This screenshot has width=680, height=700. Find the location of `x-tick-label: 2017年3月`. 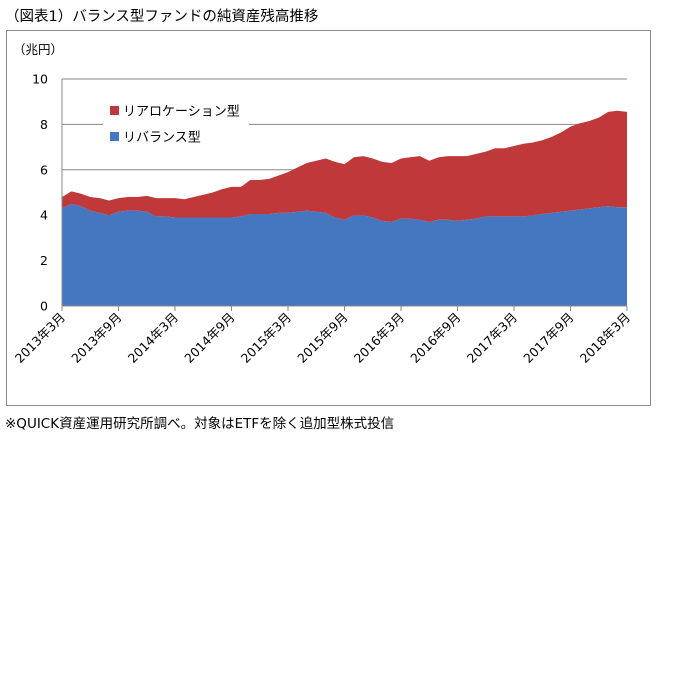

x-tick-label: 2017年3月 is located at coordinates (492, 338).